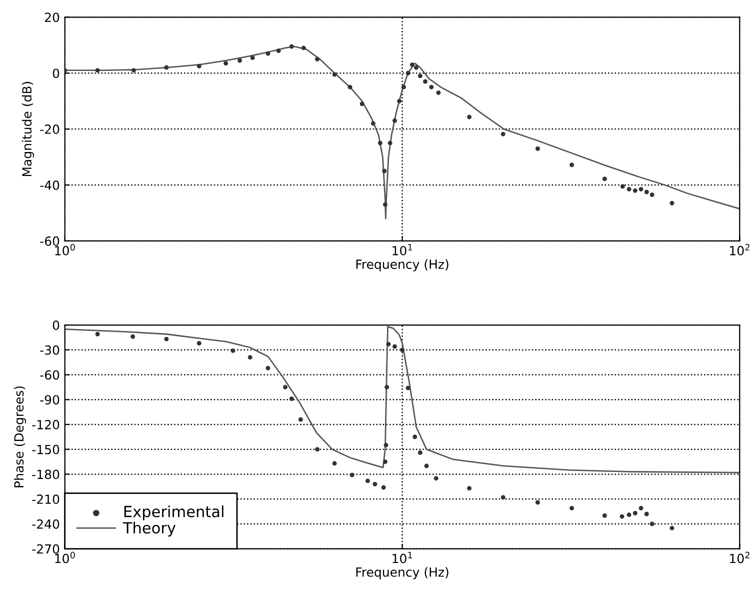 Image resolution: width=754 pixels, height=592 pixels. Describe the element at coordinates (46, 549) in the screenshot. I see `y-tick-label: -270` at that location.